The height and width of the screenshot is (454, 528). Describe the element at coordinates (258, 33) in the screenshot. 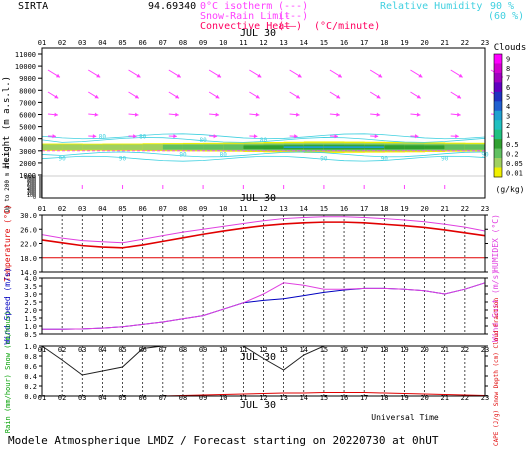

I see `p1-date-label: JUL 30` at that location.